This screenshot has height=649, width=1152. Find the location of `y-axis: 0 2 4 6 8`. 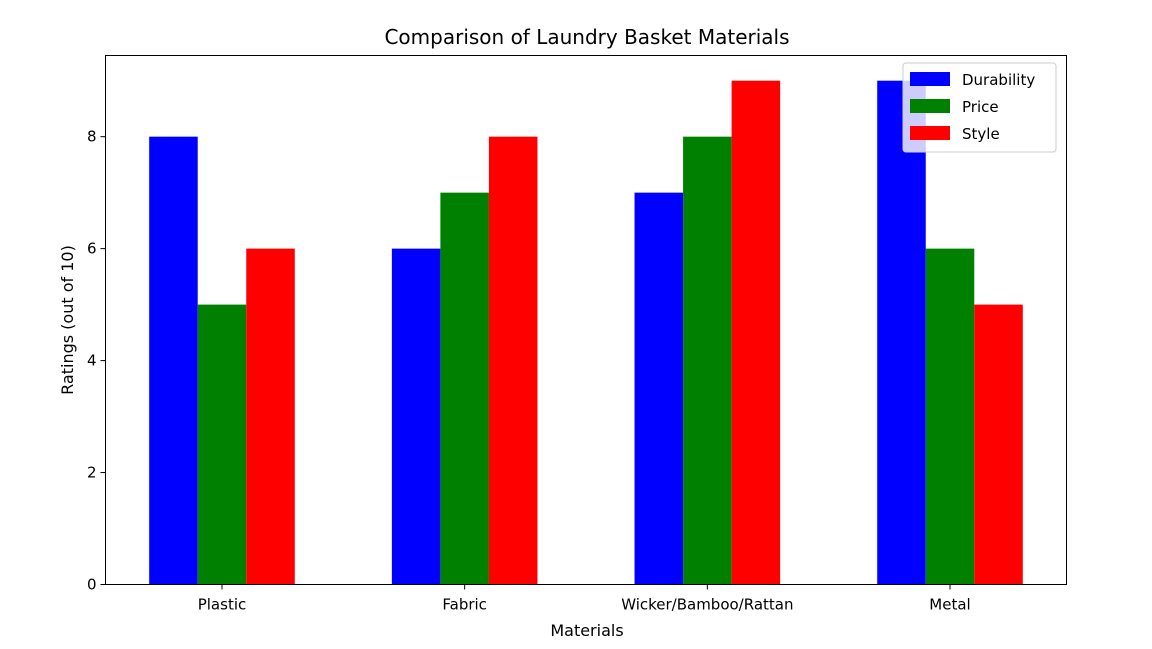

y-axis: 0 2 4 6 8 is located at coordinates (96, 361).